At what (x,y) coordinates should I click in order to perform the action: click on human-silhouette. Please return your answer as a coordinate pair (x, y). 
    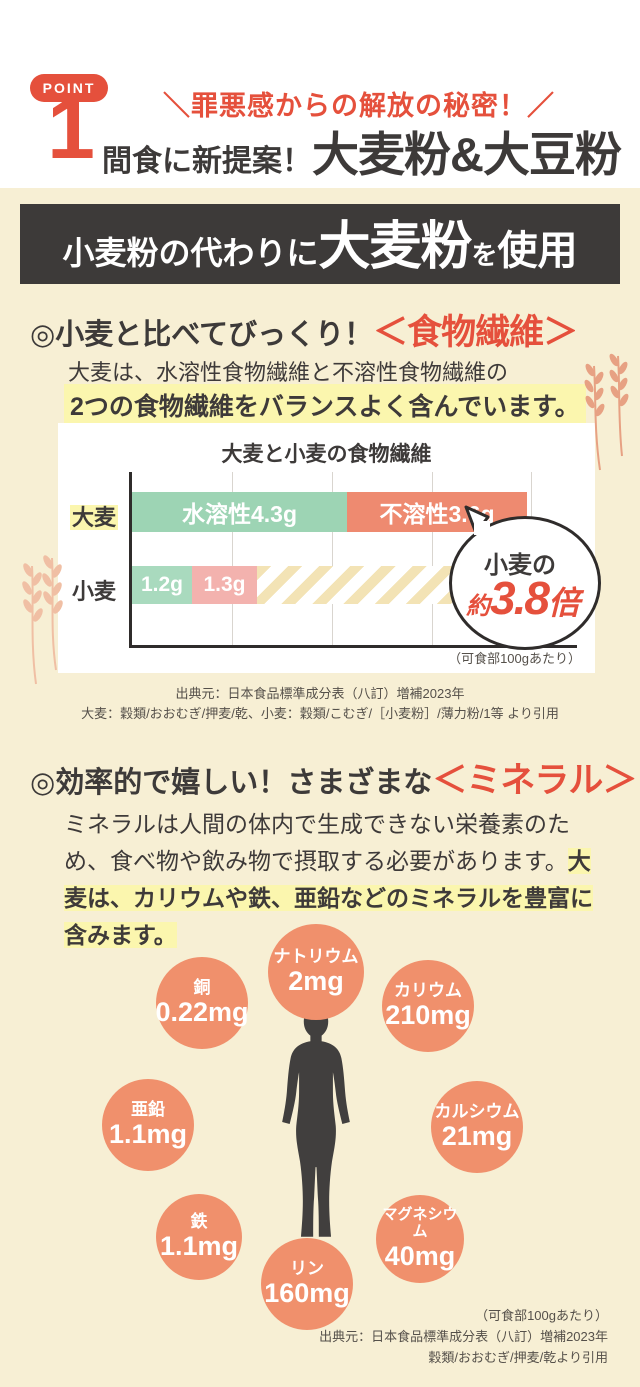
    Looking at the image, I should click on (316, 1122).